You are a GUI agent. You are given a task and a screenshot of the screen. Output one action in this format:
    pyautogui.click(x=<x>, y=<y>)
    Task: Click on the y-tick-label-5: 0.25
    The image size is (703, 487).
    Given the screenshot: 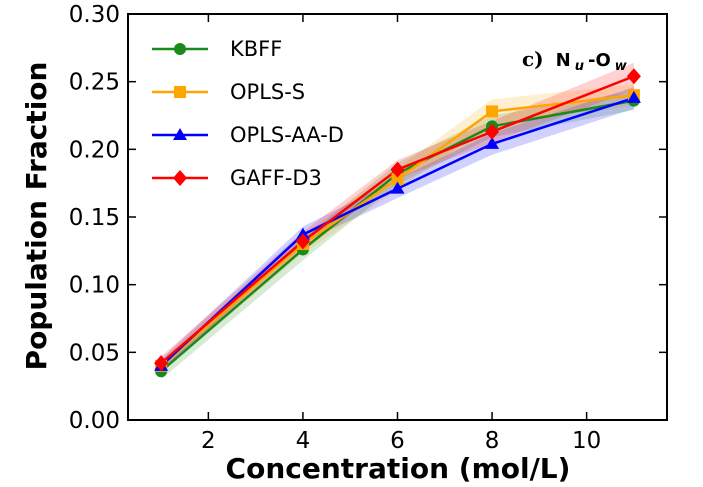 What is the action you would take?
    pyautogui.click(x=94, y=83)
    